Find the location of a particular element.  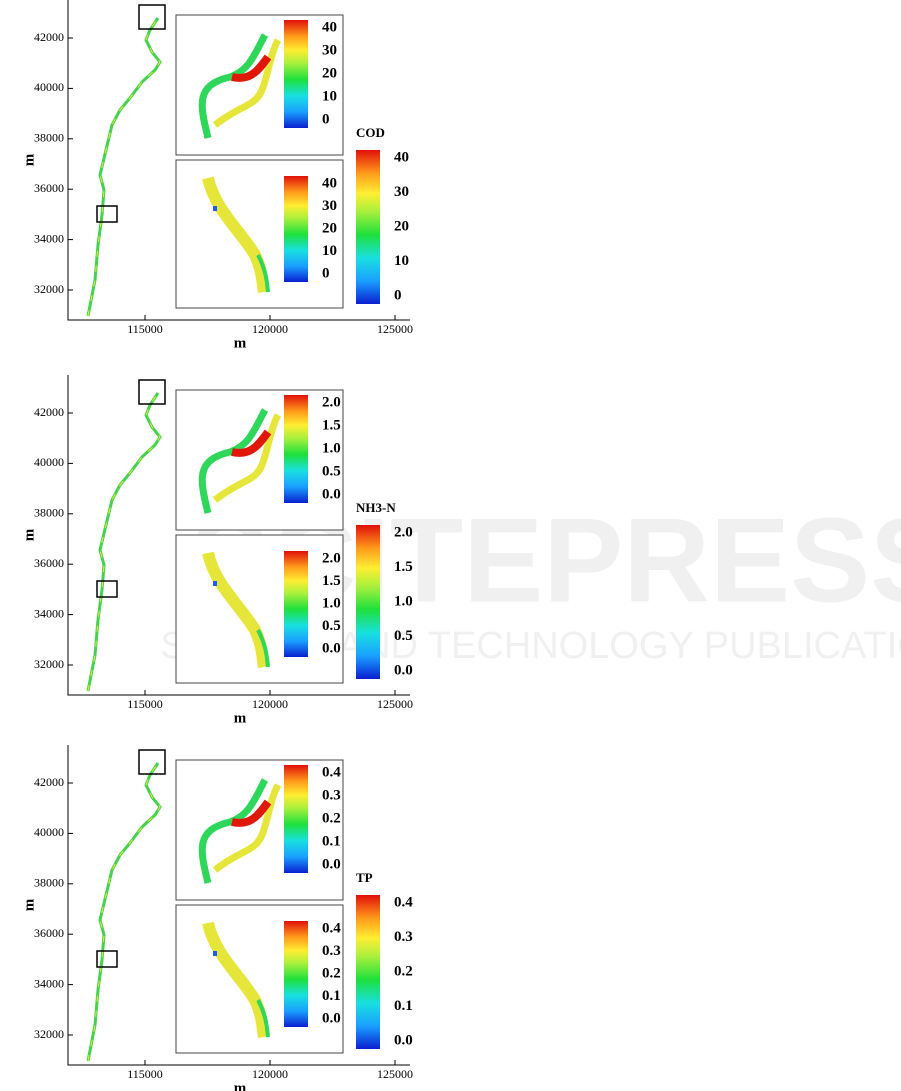

colorbar-tick-label: 20 is located at coordinates (401, 226).